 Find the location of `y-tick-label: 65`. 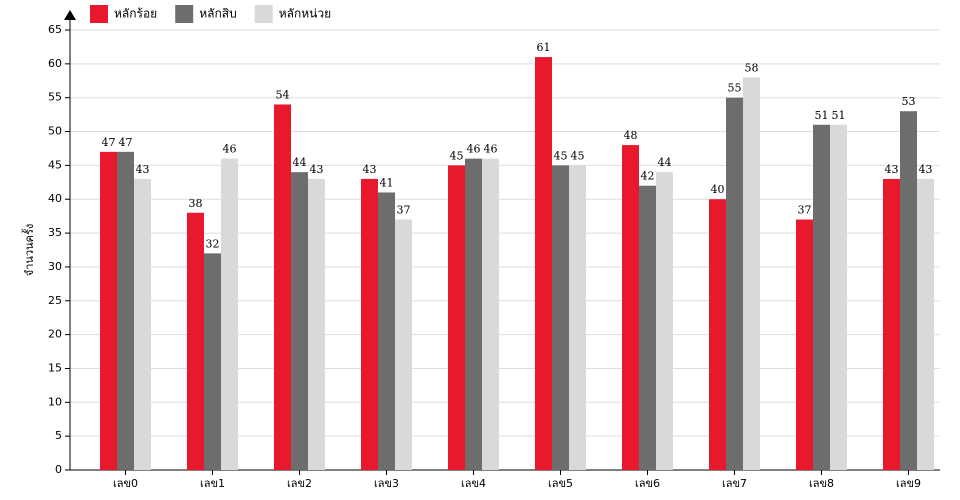

y-tick-label: 65 is located at coordinates (55, 29).